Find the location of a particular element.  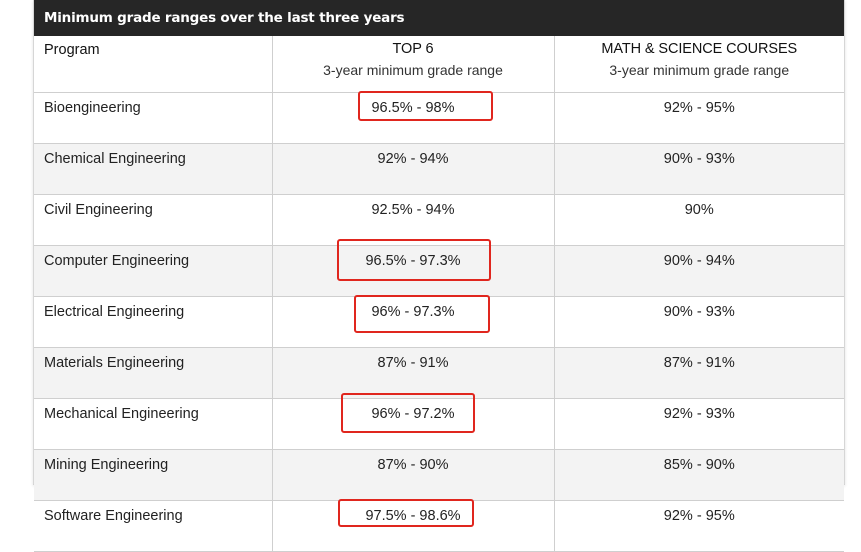

top6-range-value: 92% - 94% is located at coordinates (413, 159).